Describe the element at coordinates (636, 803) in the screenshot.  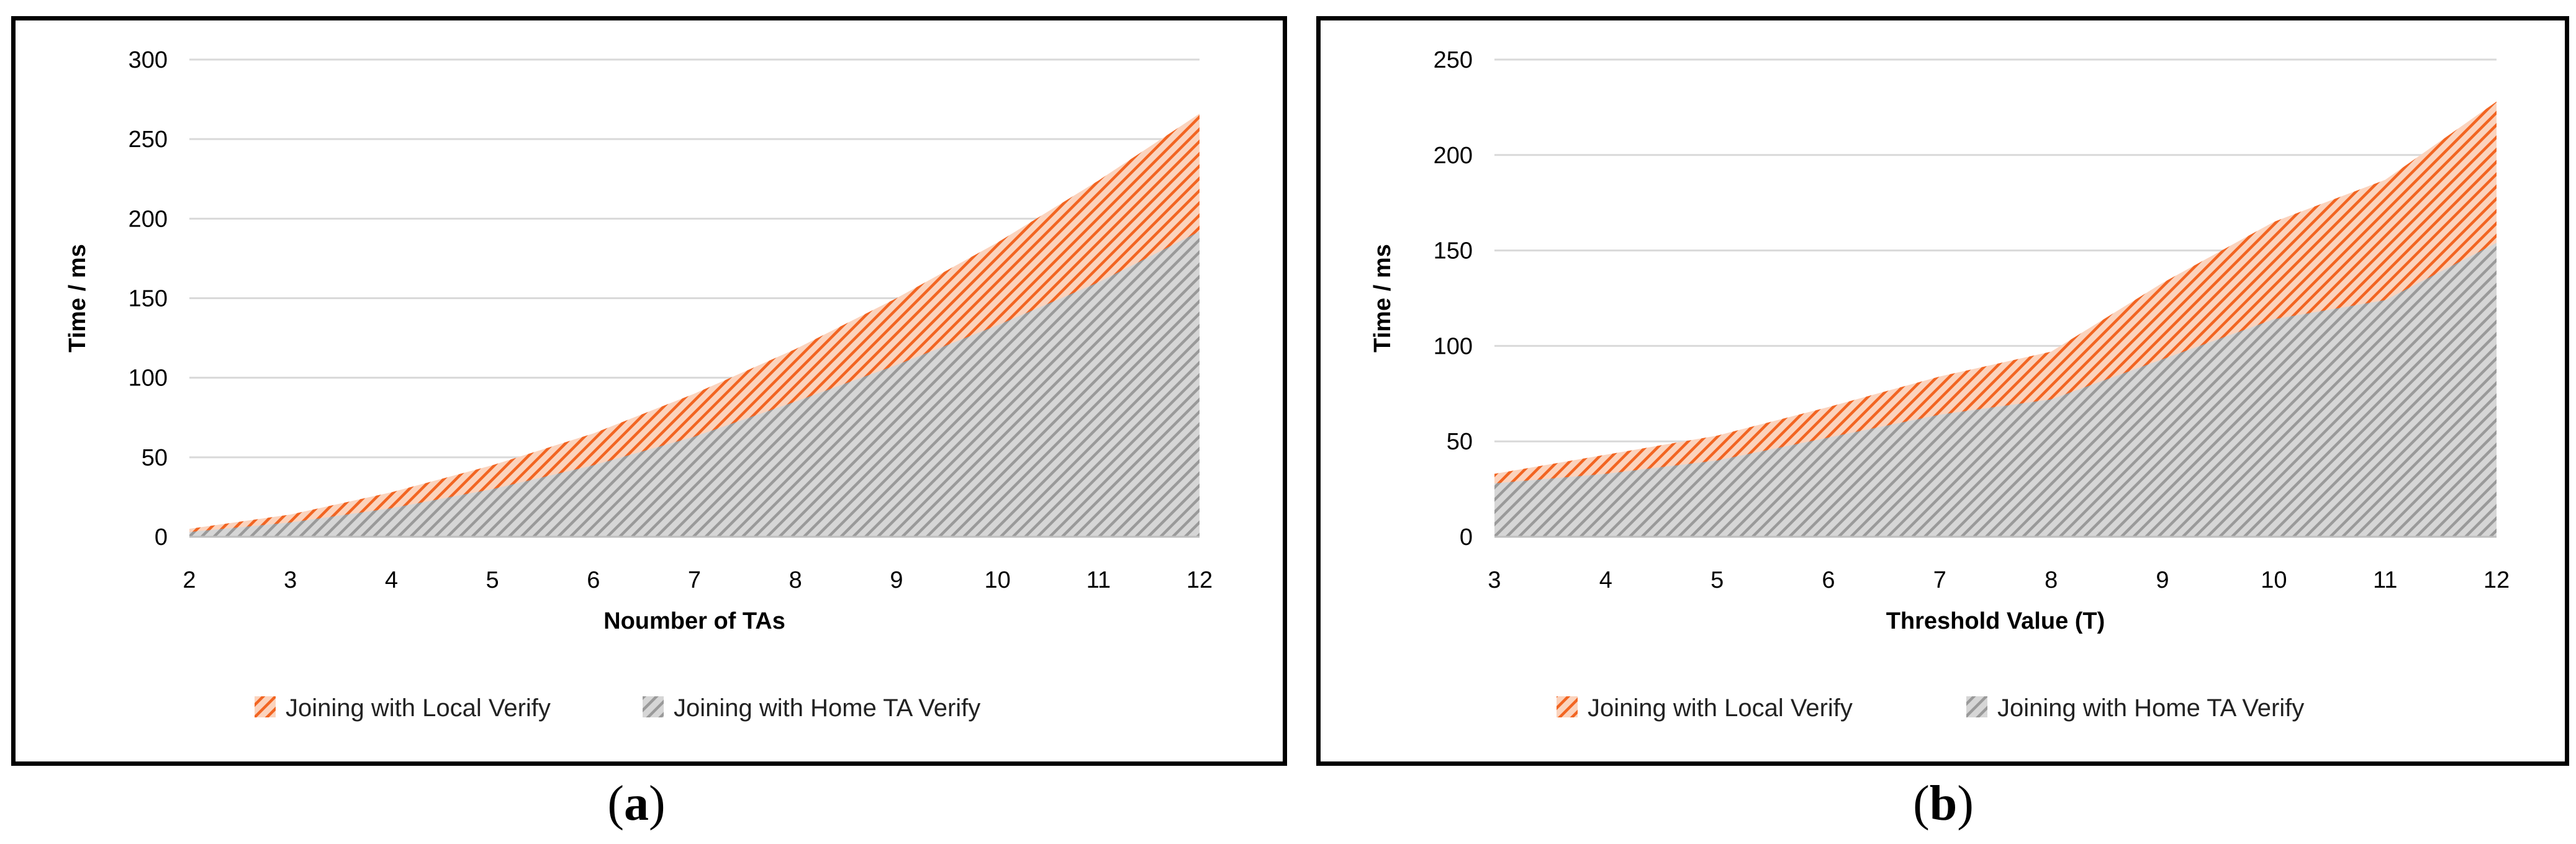
I see `caption-a: (a)` at that location.